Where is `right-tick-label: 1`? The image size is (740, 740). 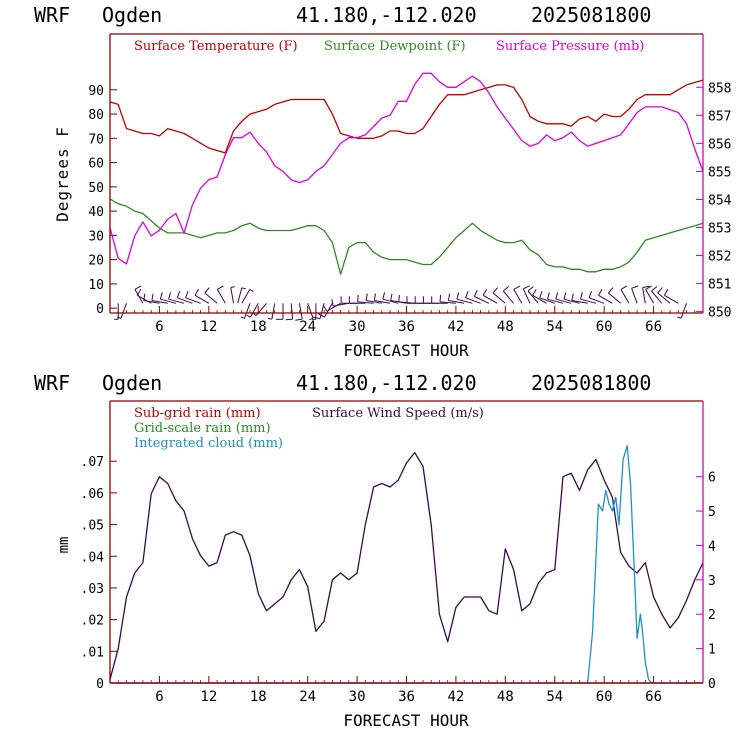 right-tick-label: 1 is located at coordinates (712, 650).